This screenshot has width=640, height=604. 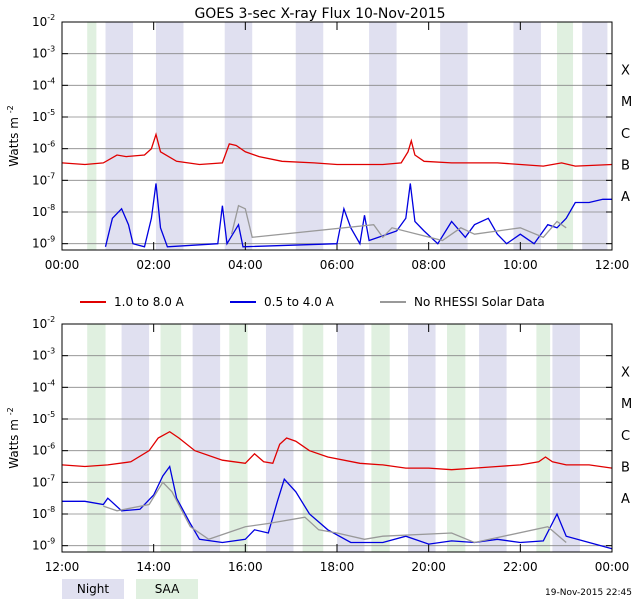 I want to click on x-tick-label: 04:00, so click(x=245, y=265).